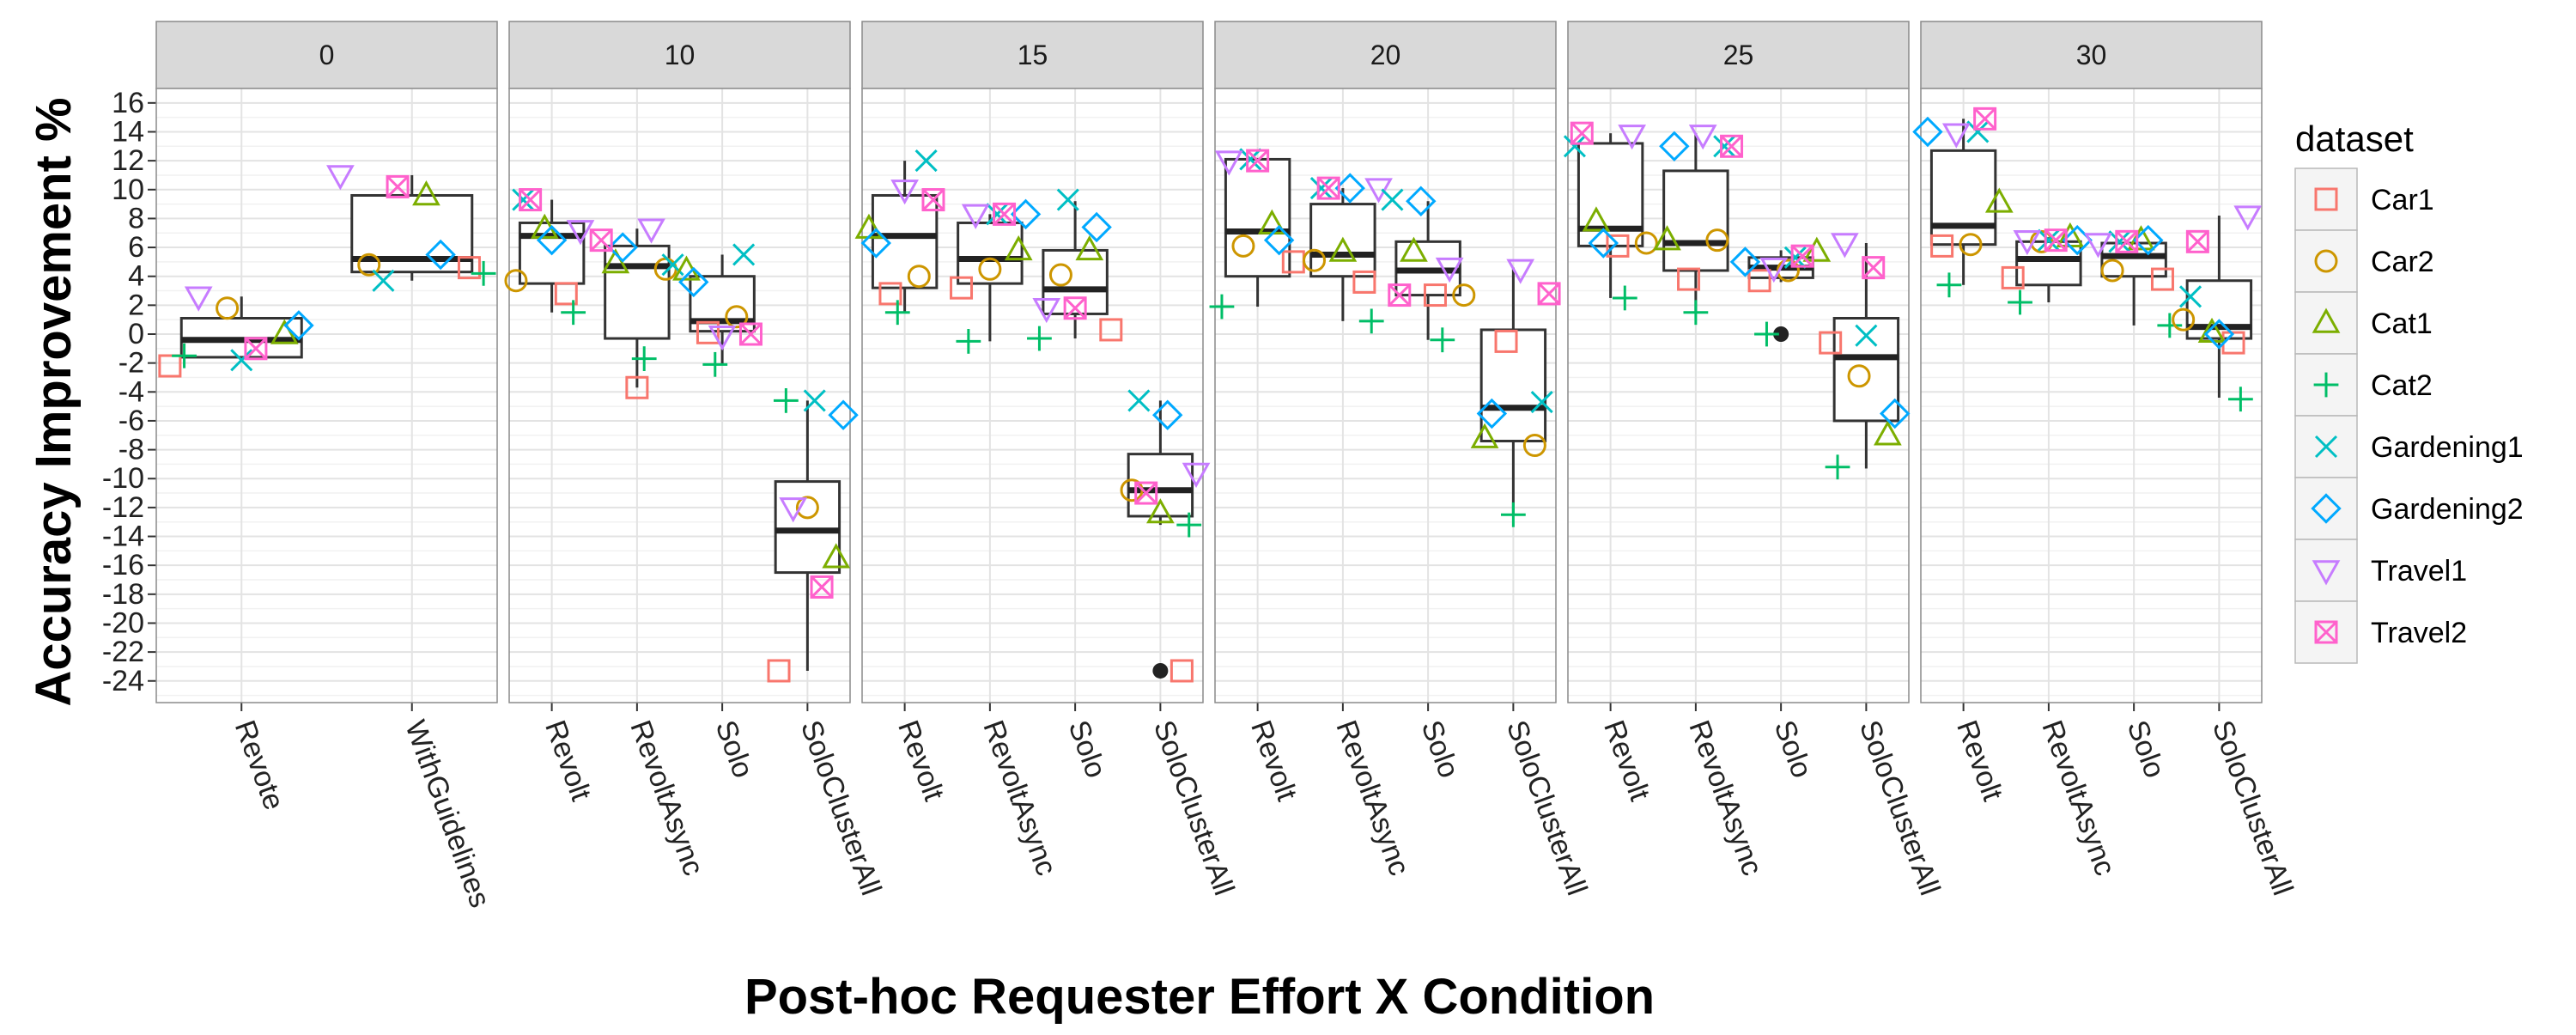 The width and height of the screenshot is (2576, 1035). What do you see at coordinates (2448, 447) in the screenshot?
I see `legend-label: Gardening1` at bounding box center [2448, 447].